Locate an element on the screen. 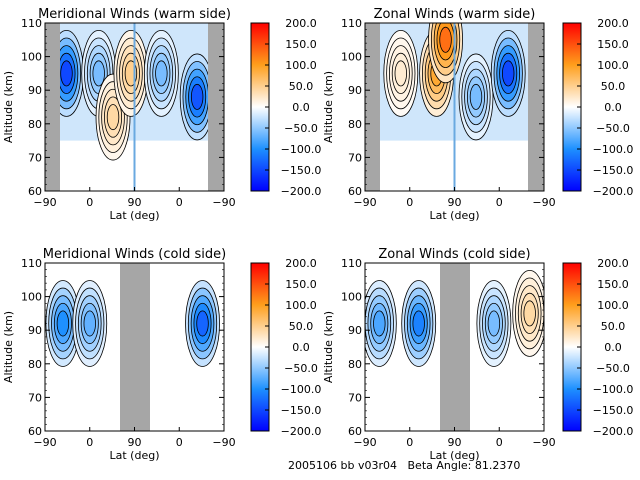 This screenshot has width=640, height=480. footer-beta-value: 81.2370 is located at coordinates (497, 465).